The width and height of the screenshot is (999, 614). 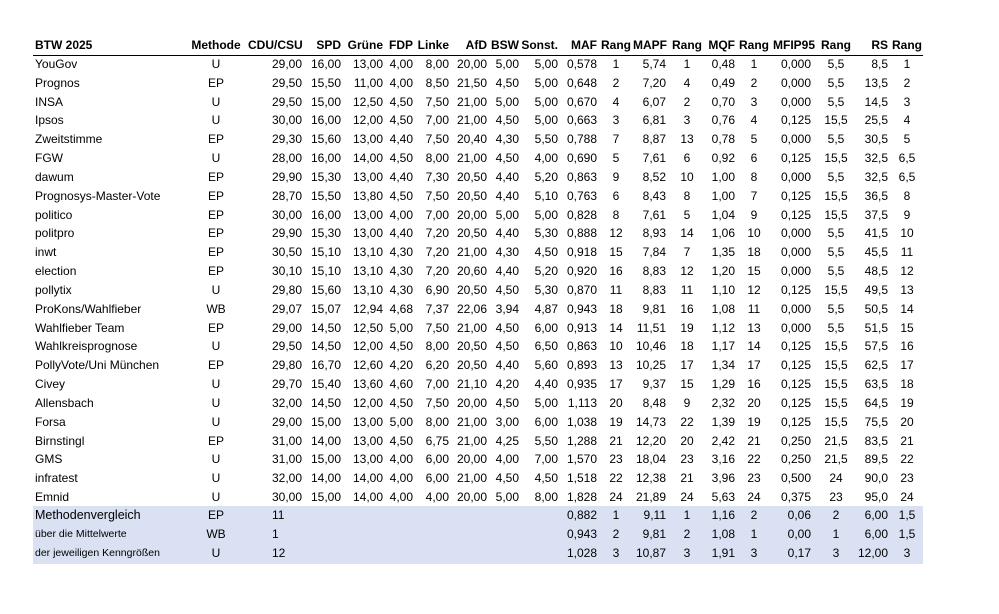 What do you see at coordinates (754, 158) in the screenshot?
I see `row-cell: 6` at bounding box center [754, 158].